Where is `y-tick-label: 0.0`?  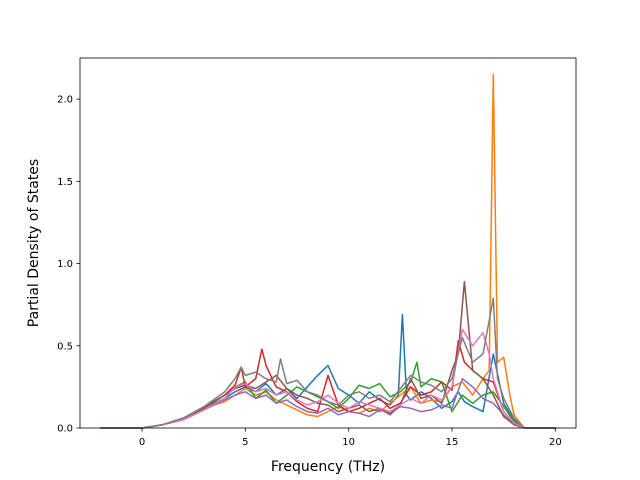
y-tick-label: 0.0 is located at coordinates (65, 429).